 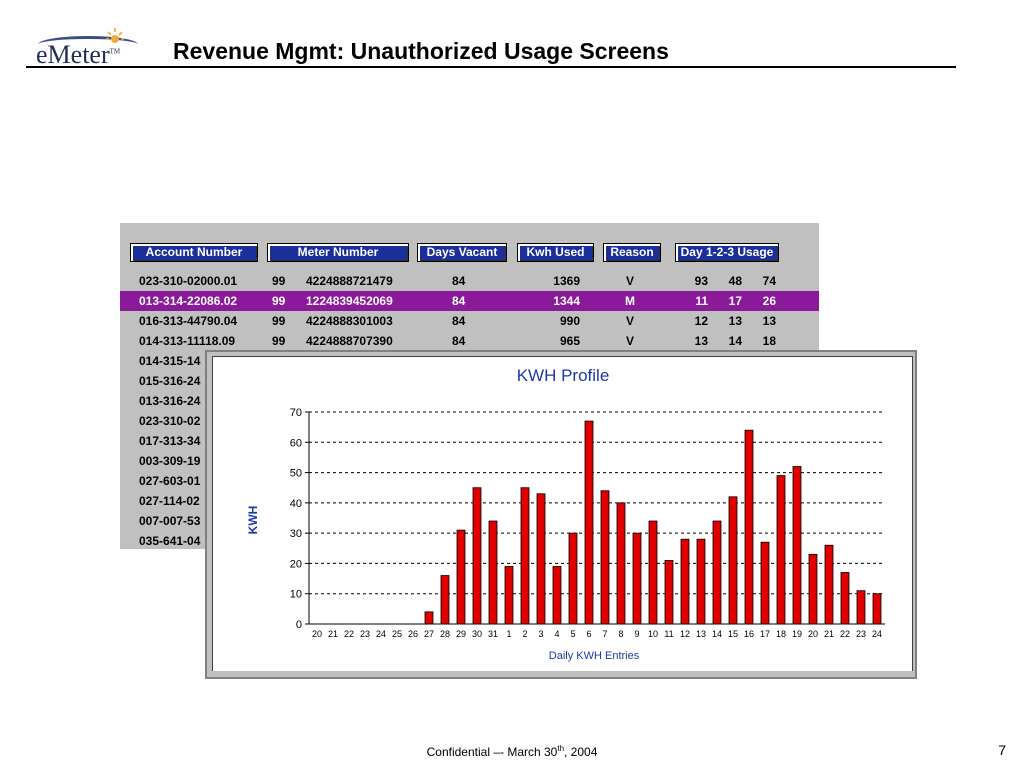 What do you see at coordinates (169, 501) in the screenshot?
I see `account-cell: 027-114-02` at bounding box center [169, 501].